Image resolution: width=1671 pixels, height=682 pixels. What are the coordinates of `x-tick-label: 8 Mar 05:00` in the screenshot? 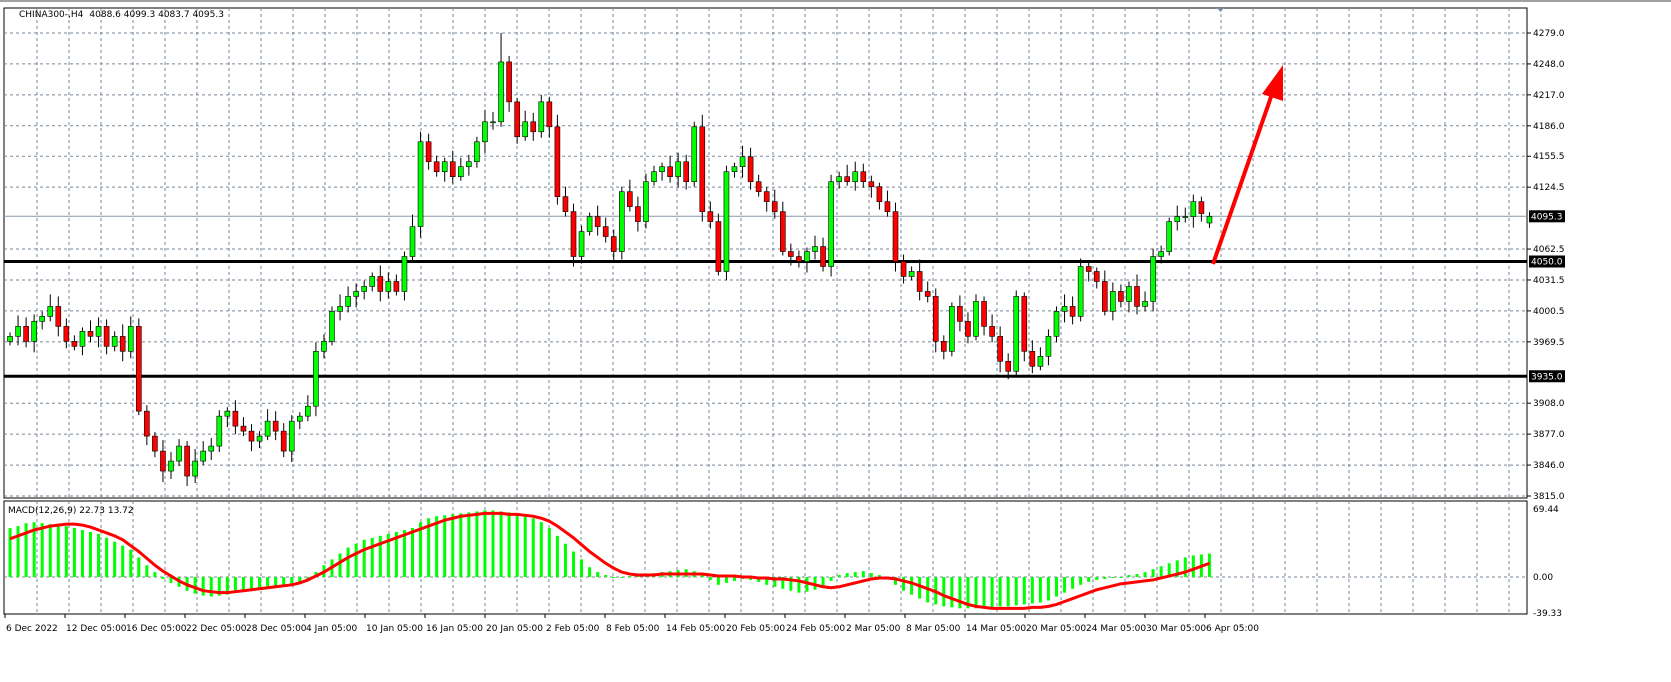 It's located at (933, 629).